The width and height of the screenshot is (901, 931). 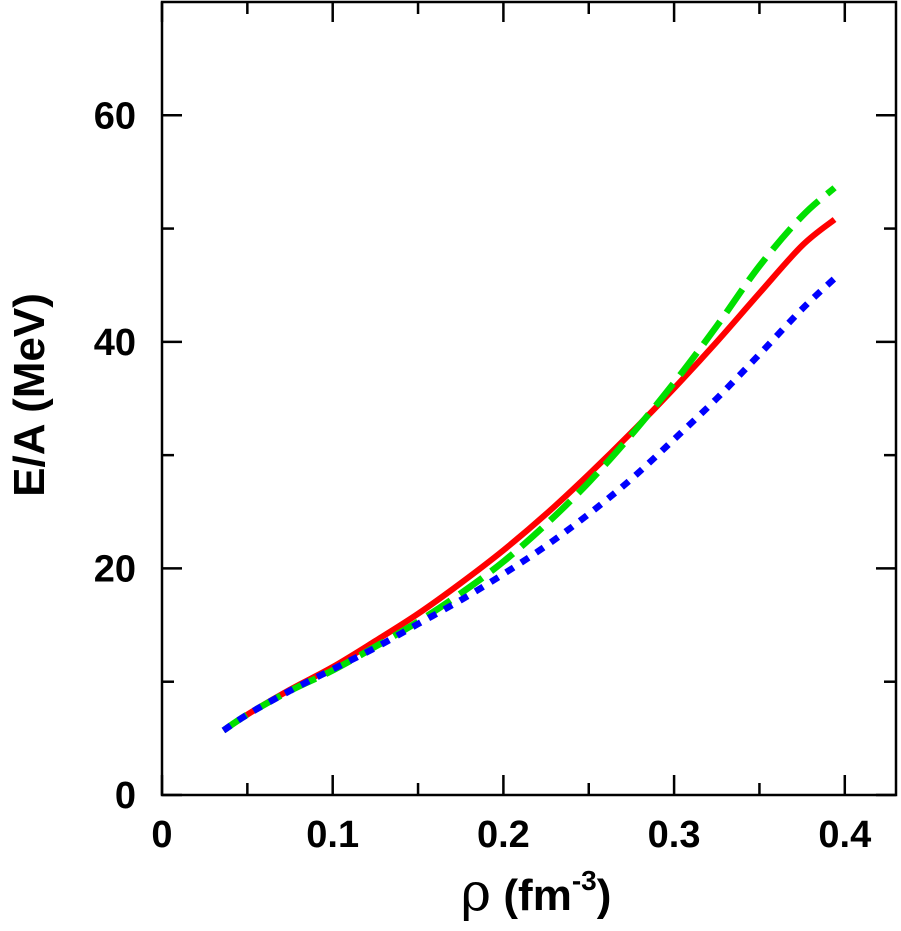 I want to click on x-tick-label: 0.3, so click(x=674, y=835).